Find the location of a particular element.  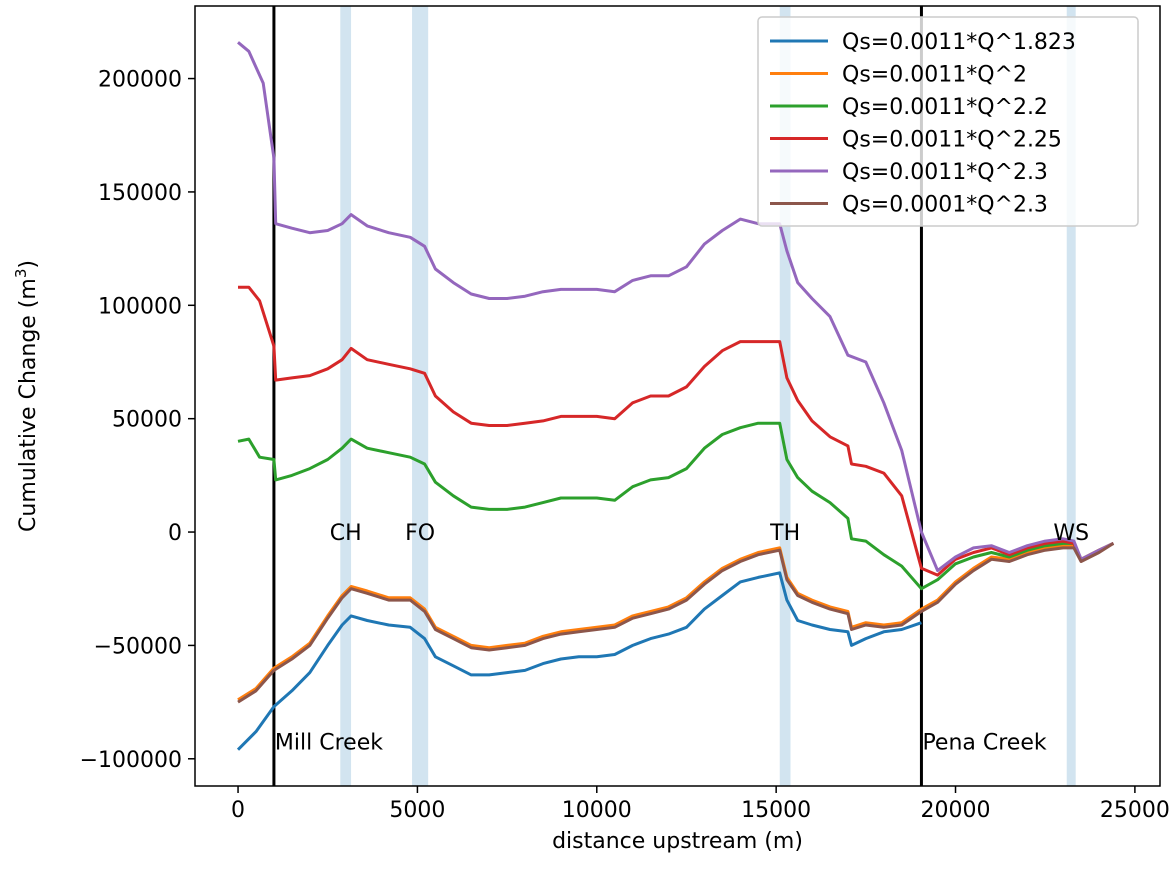

x-tick-label-1: 5000 is located at coordinates (417, 810).